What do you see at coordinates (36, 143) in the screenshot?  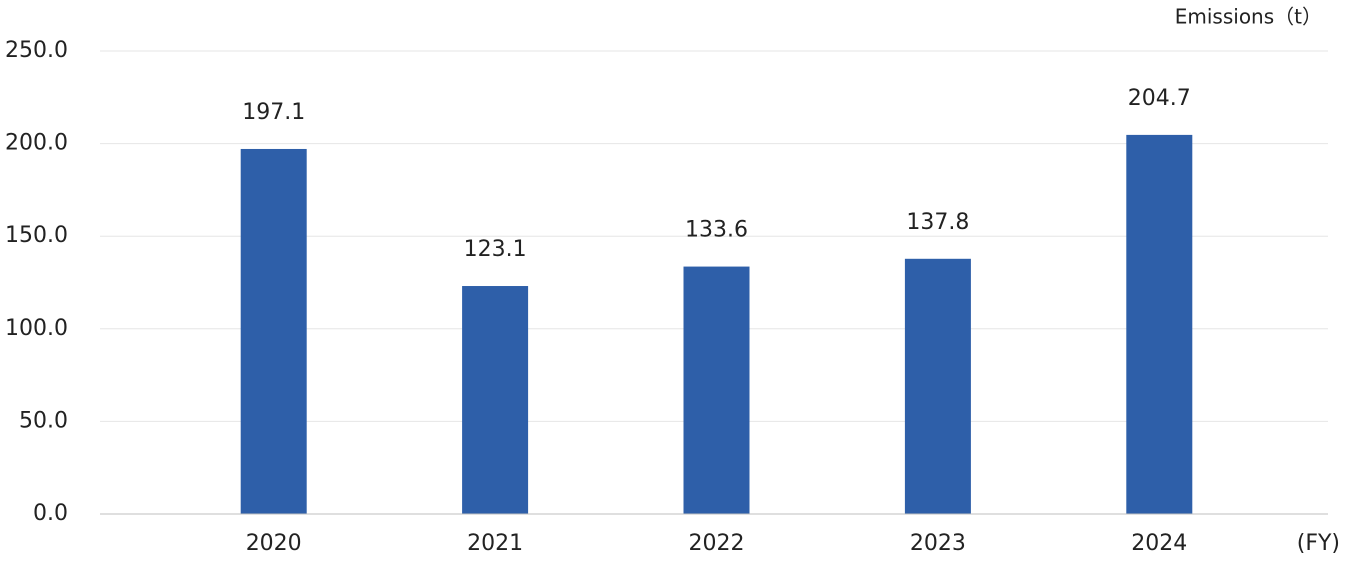 I see `y-tick-label: 200.0` at bounding box center [36, 143].